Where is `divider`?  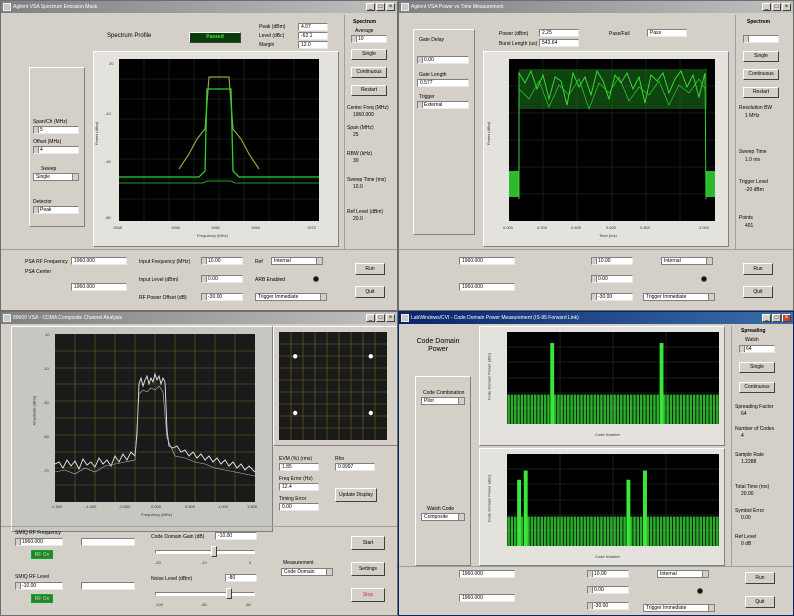
divider is located at coordinates (596, 249).